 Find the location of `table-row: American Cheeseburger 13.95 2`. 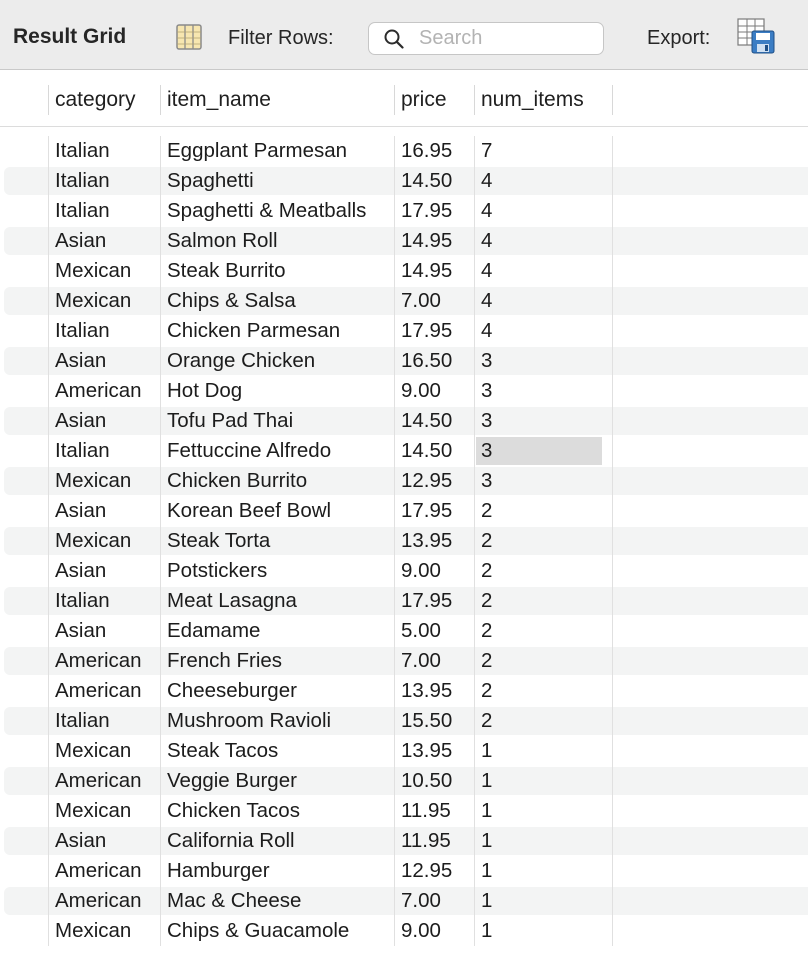

table-row: American Cheeseburger 13.95 2 is located at coordinates (404, 691).